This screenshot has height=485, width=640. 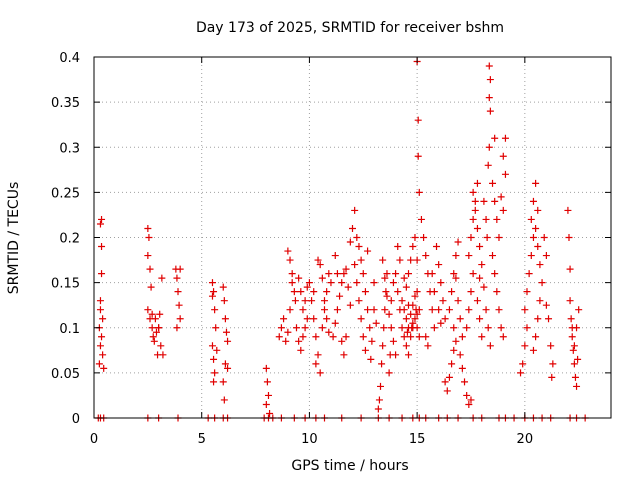 What do you see at coordinates (69, 239) in the screenshot?
I see `y-tick-label: 0.2` at bounding box center [69, 239].